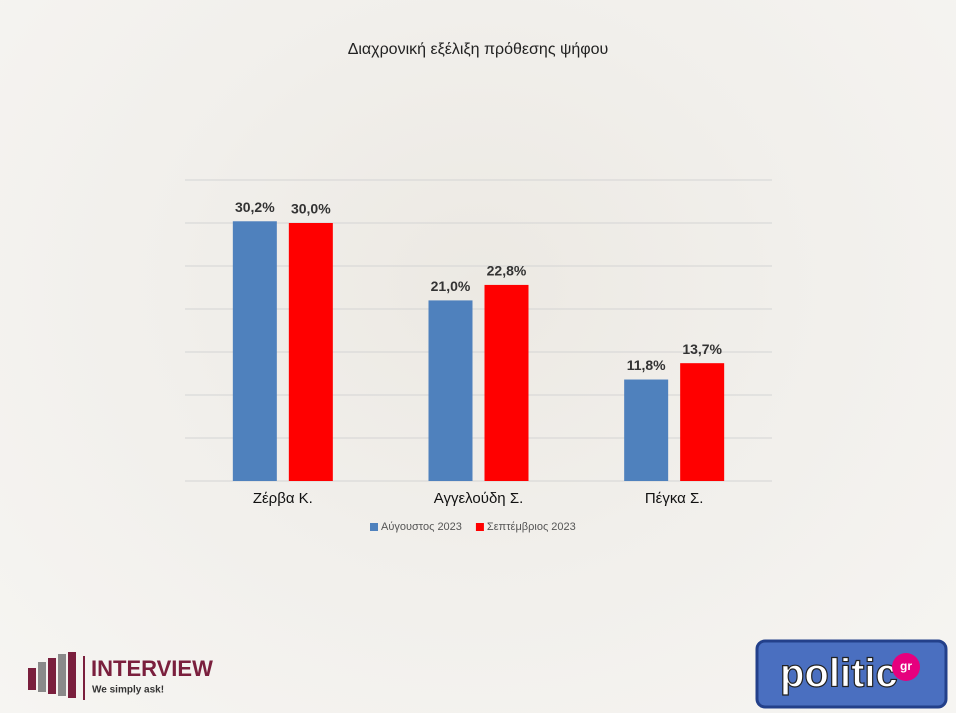 Image resolution: width=956 pixels, height=713 pixels. What do you see at coordinates (152, 668) in the screenshot?
I see `logo-text: INTERVIEW` at bounding box center [152, 668].